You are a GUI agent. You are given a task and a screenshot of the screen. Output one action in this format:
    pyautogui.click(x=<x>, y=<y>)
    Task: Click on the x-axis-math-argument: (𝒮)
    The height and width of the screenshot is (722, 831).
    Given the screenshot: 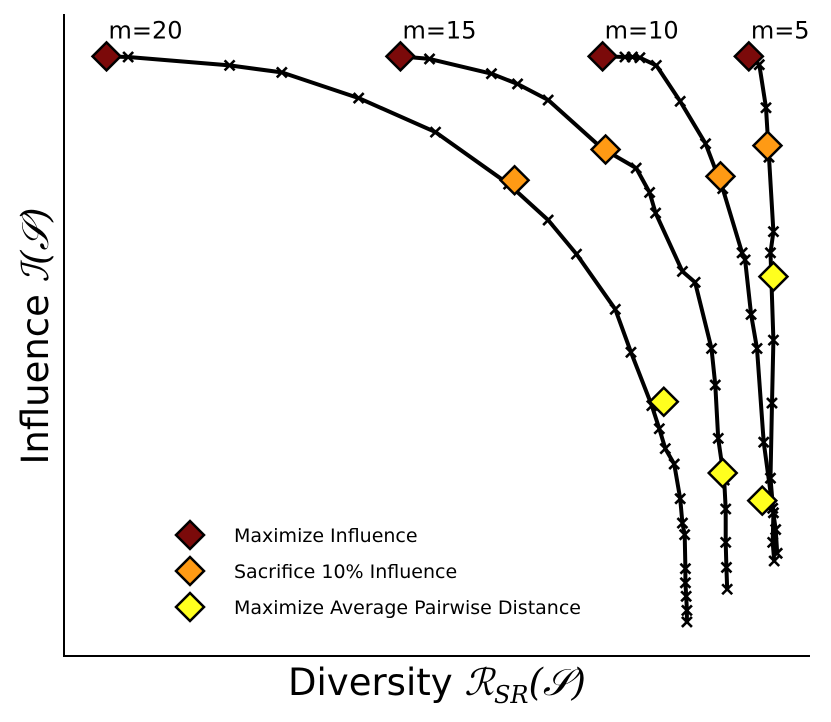 What is the action you would take?
    pyautogui.click(x=557, y=682)
    